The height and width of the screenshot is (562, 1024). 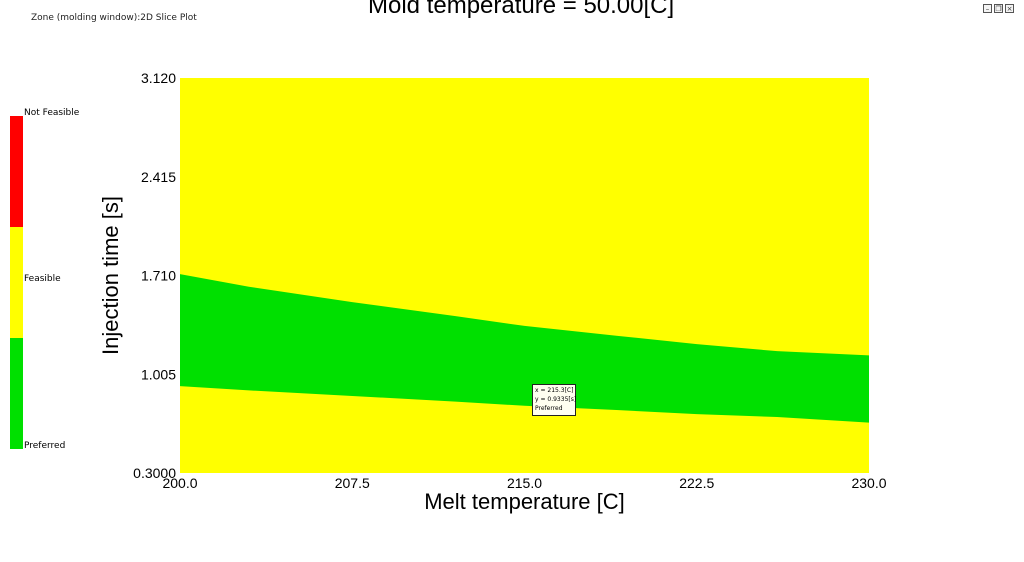 What do you see at coordinates (114, 18) in the screenshot?
I see `window-caption: Zone (molding window):2D Slice Plot` at bounding box center [114, 18].